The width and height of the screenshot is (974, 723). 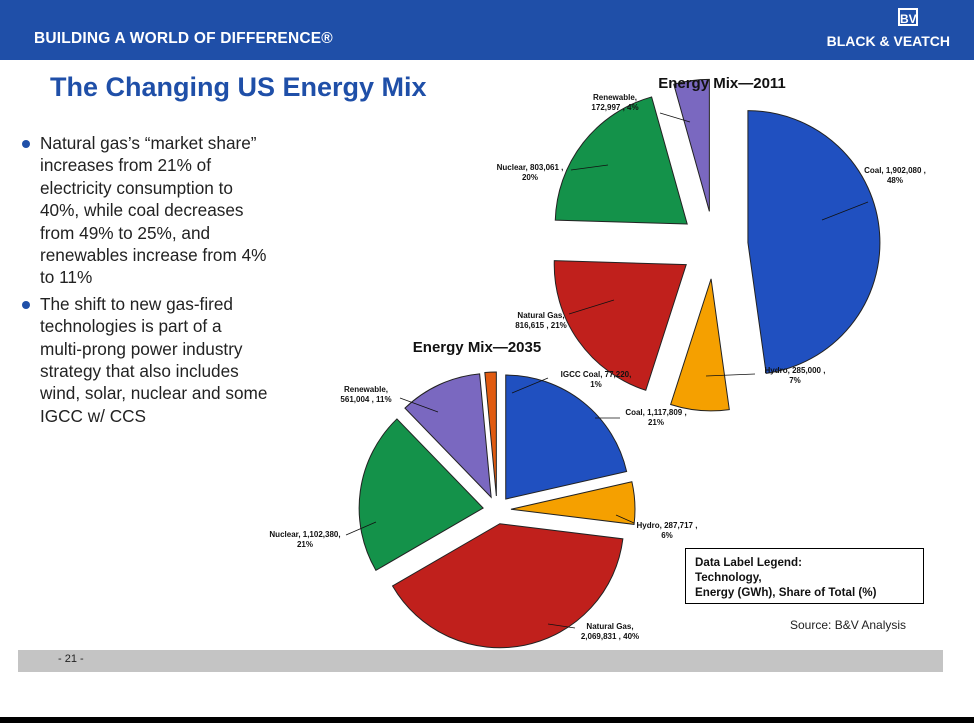 I want to click on data-label-coal: Coal, 1,902,080 , 48%, so click(x=895, y=175).